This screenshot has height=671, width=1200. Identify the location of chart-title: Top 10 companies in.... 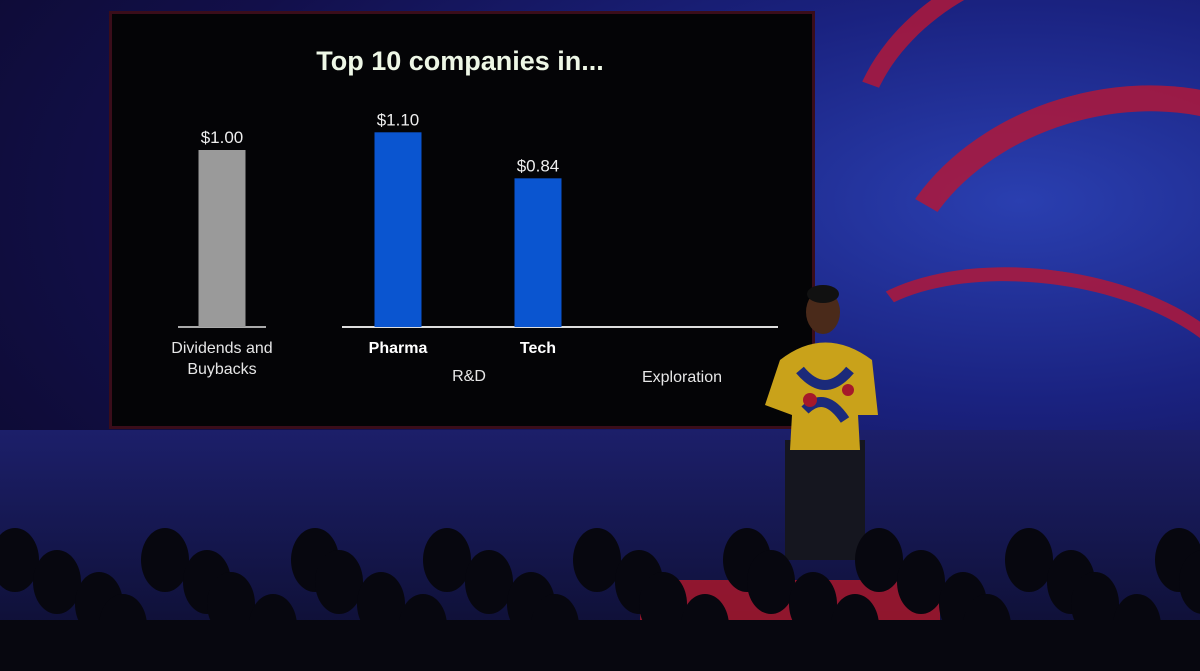
(460, 61).